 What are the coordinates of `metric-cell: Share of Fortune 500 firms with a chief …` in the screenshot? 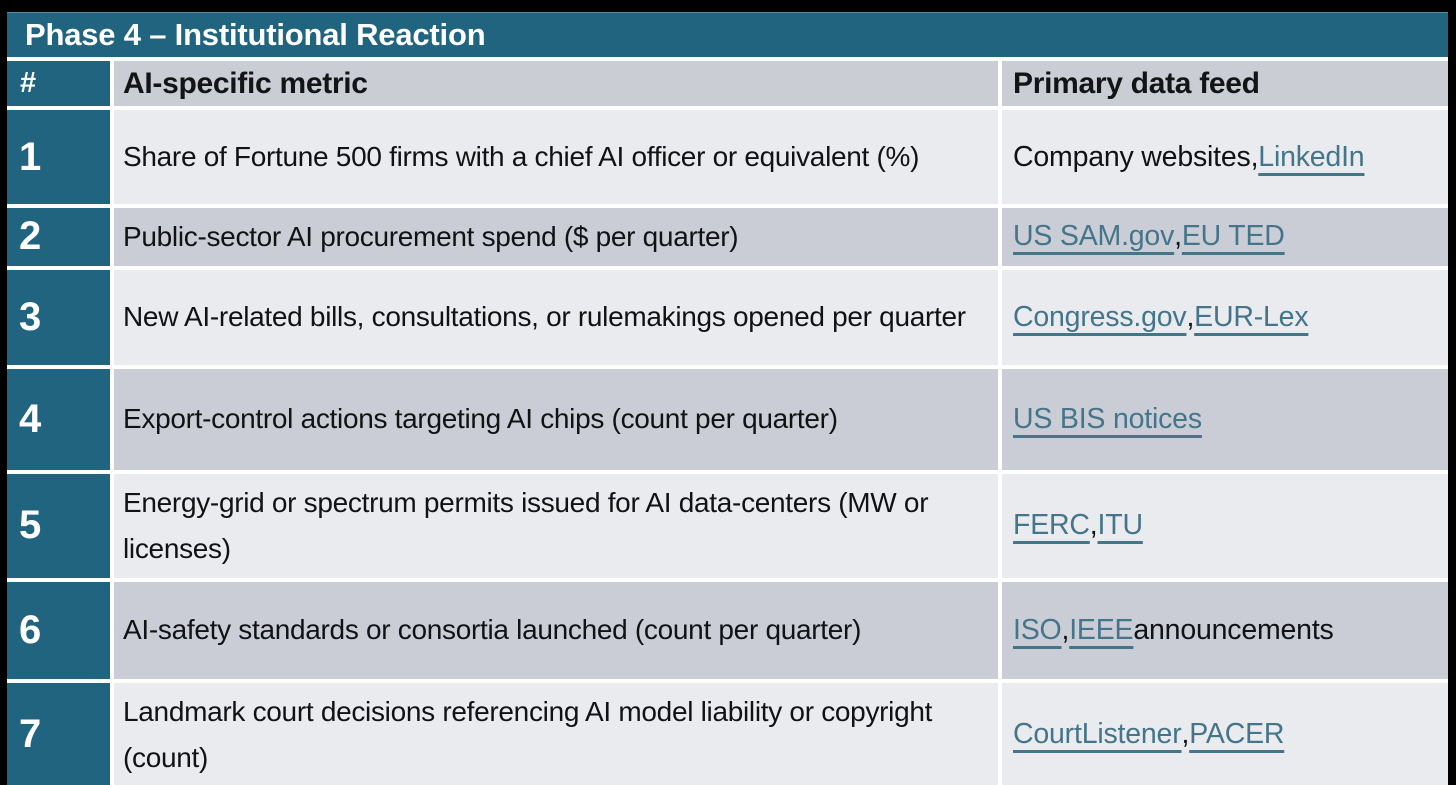 It's located at (556, 157).